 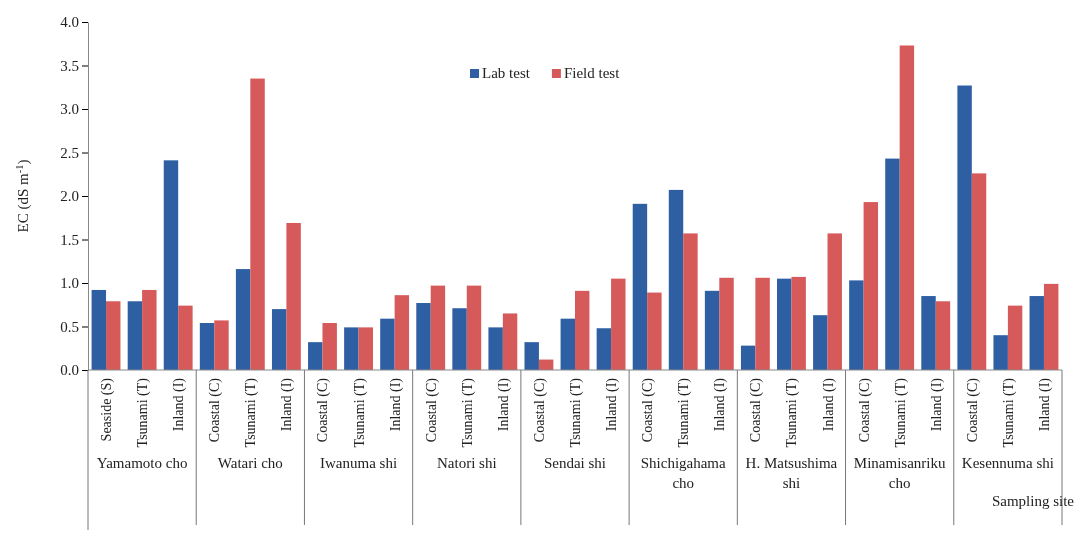 I want to click on text: Natori shi, so click(x=466, y=463).